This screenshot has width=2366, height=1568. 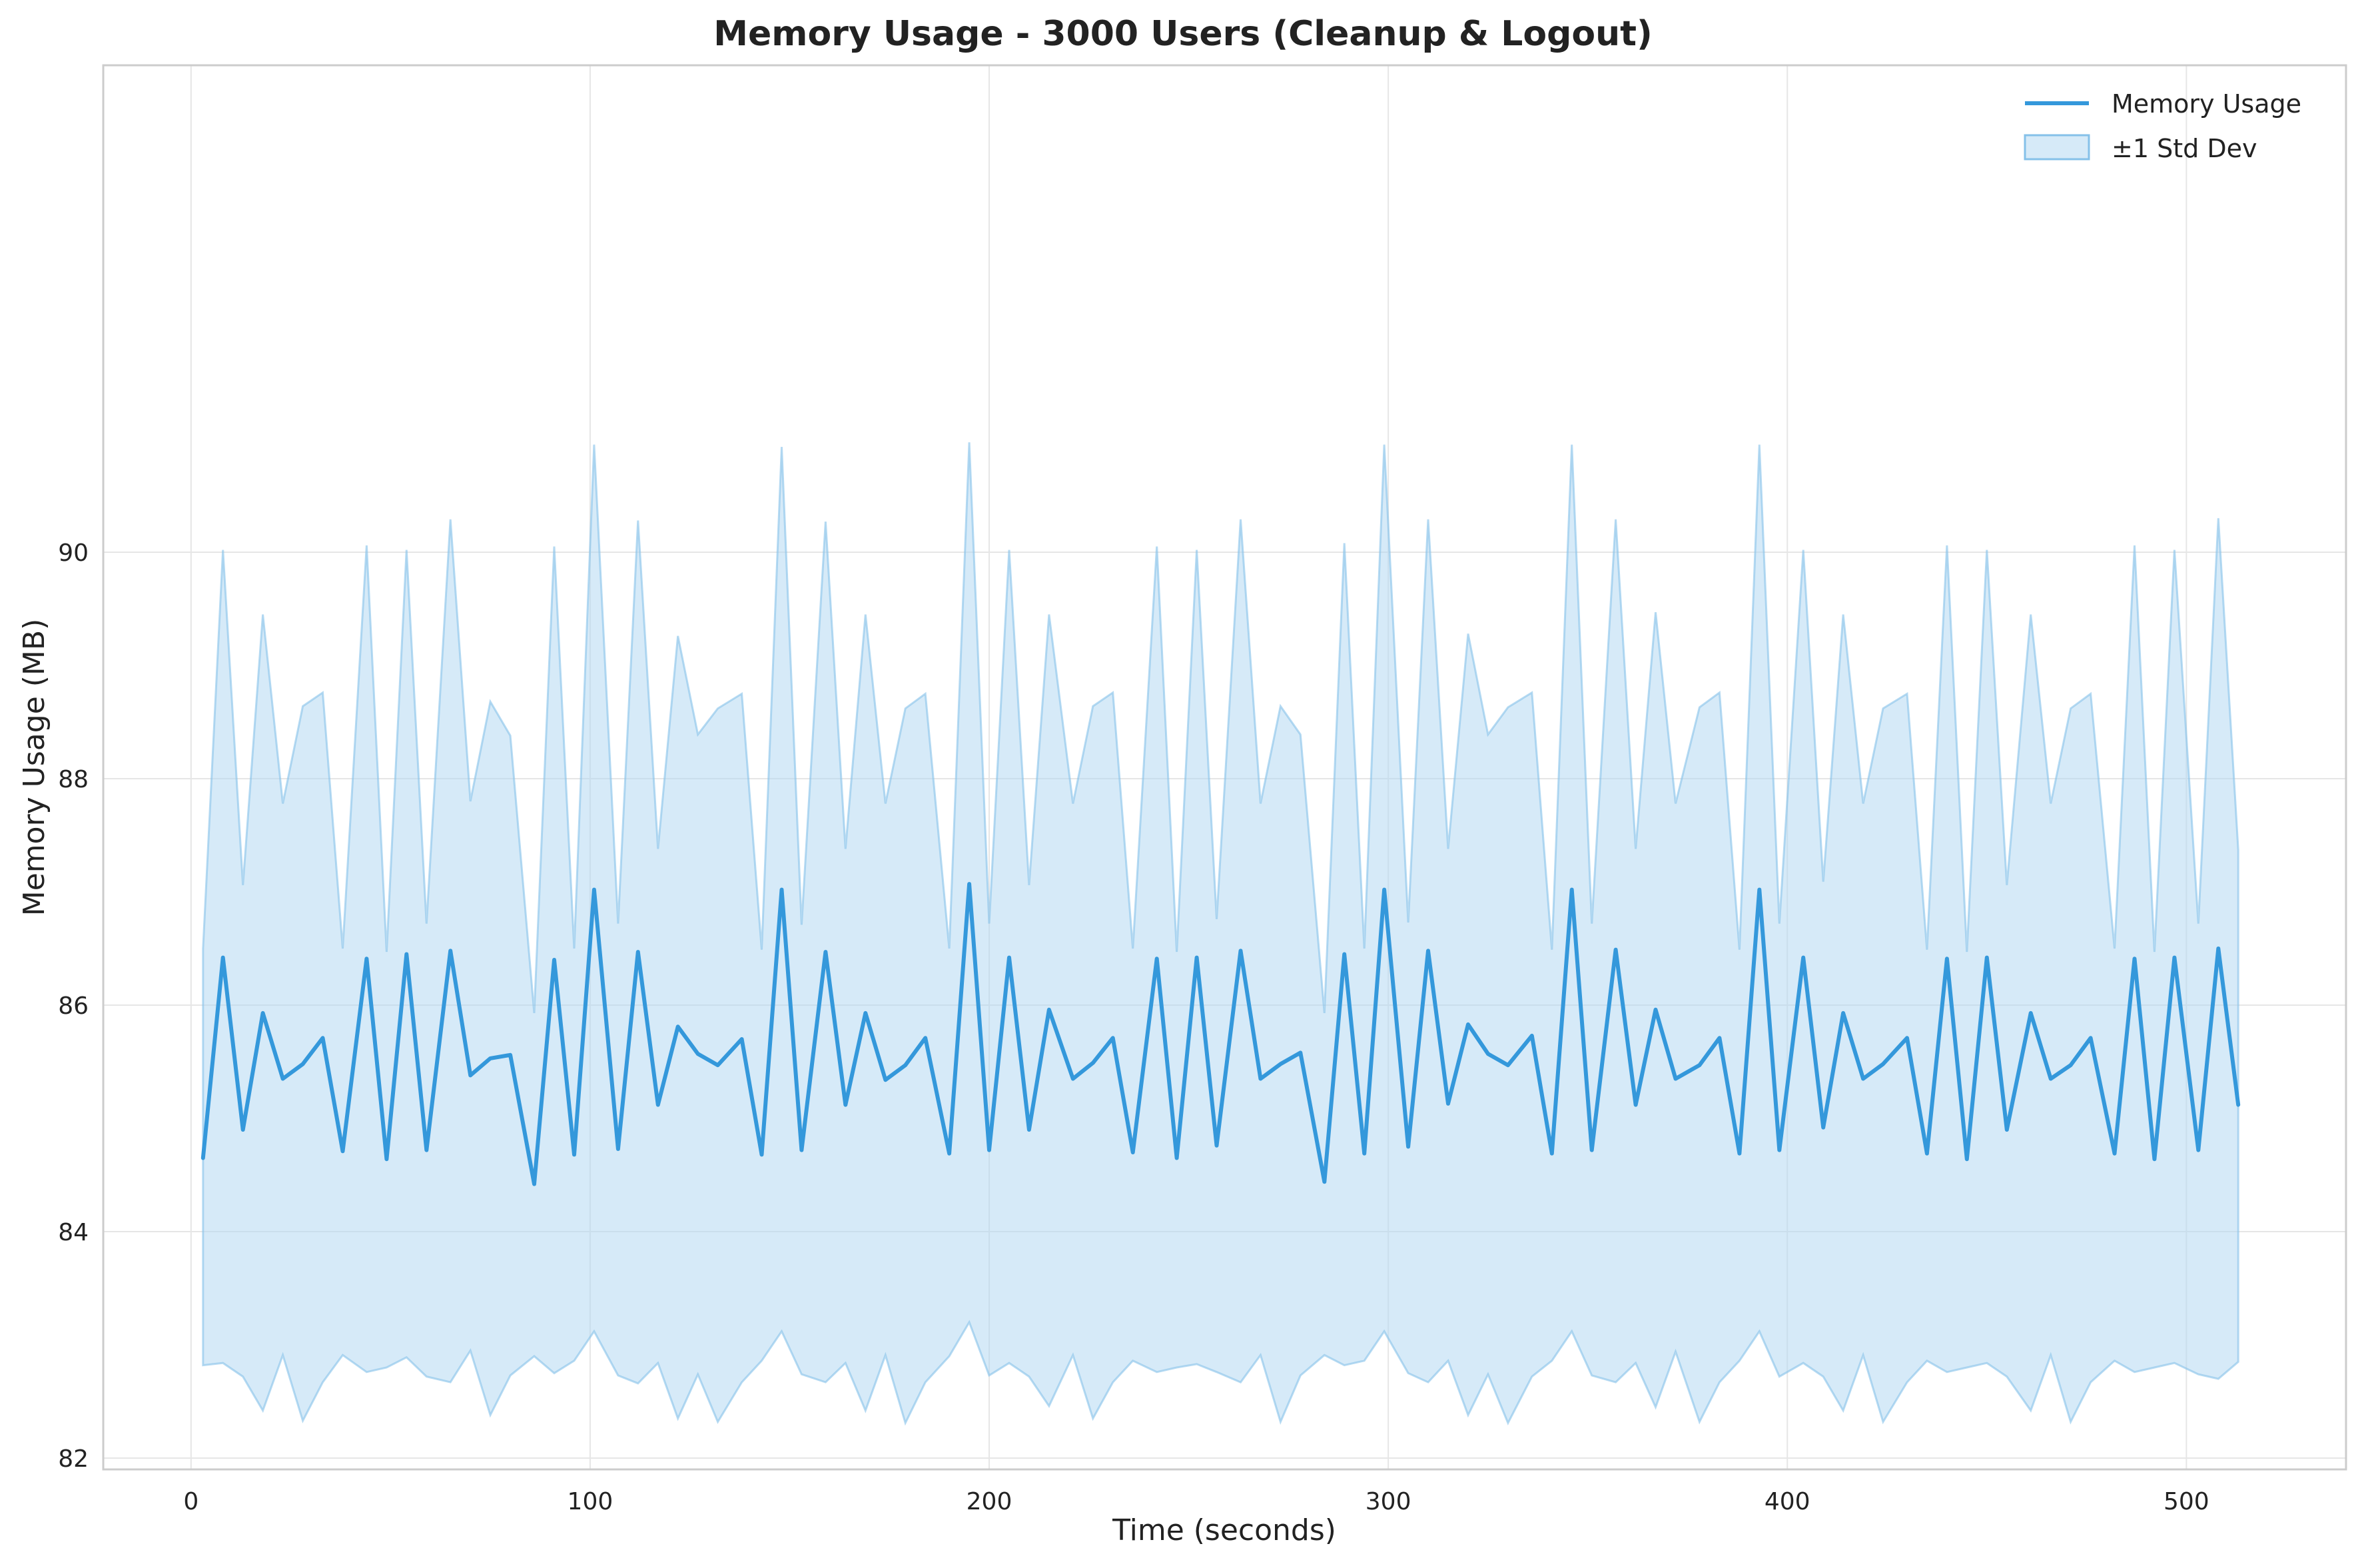 I want to click on legend: Memory Usage ±1 Std Dev, so click(x=2162, y=126).